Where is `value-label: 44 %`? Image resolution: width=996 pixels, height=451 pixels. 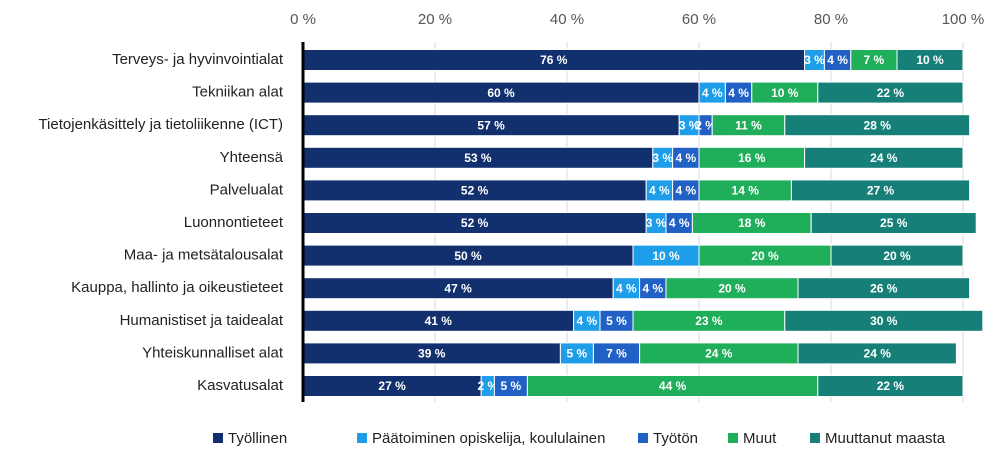 value-label: 44 % is located at coordinates (673, 386).